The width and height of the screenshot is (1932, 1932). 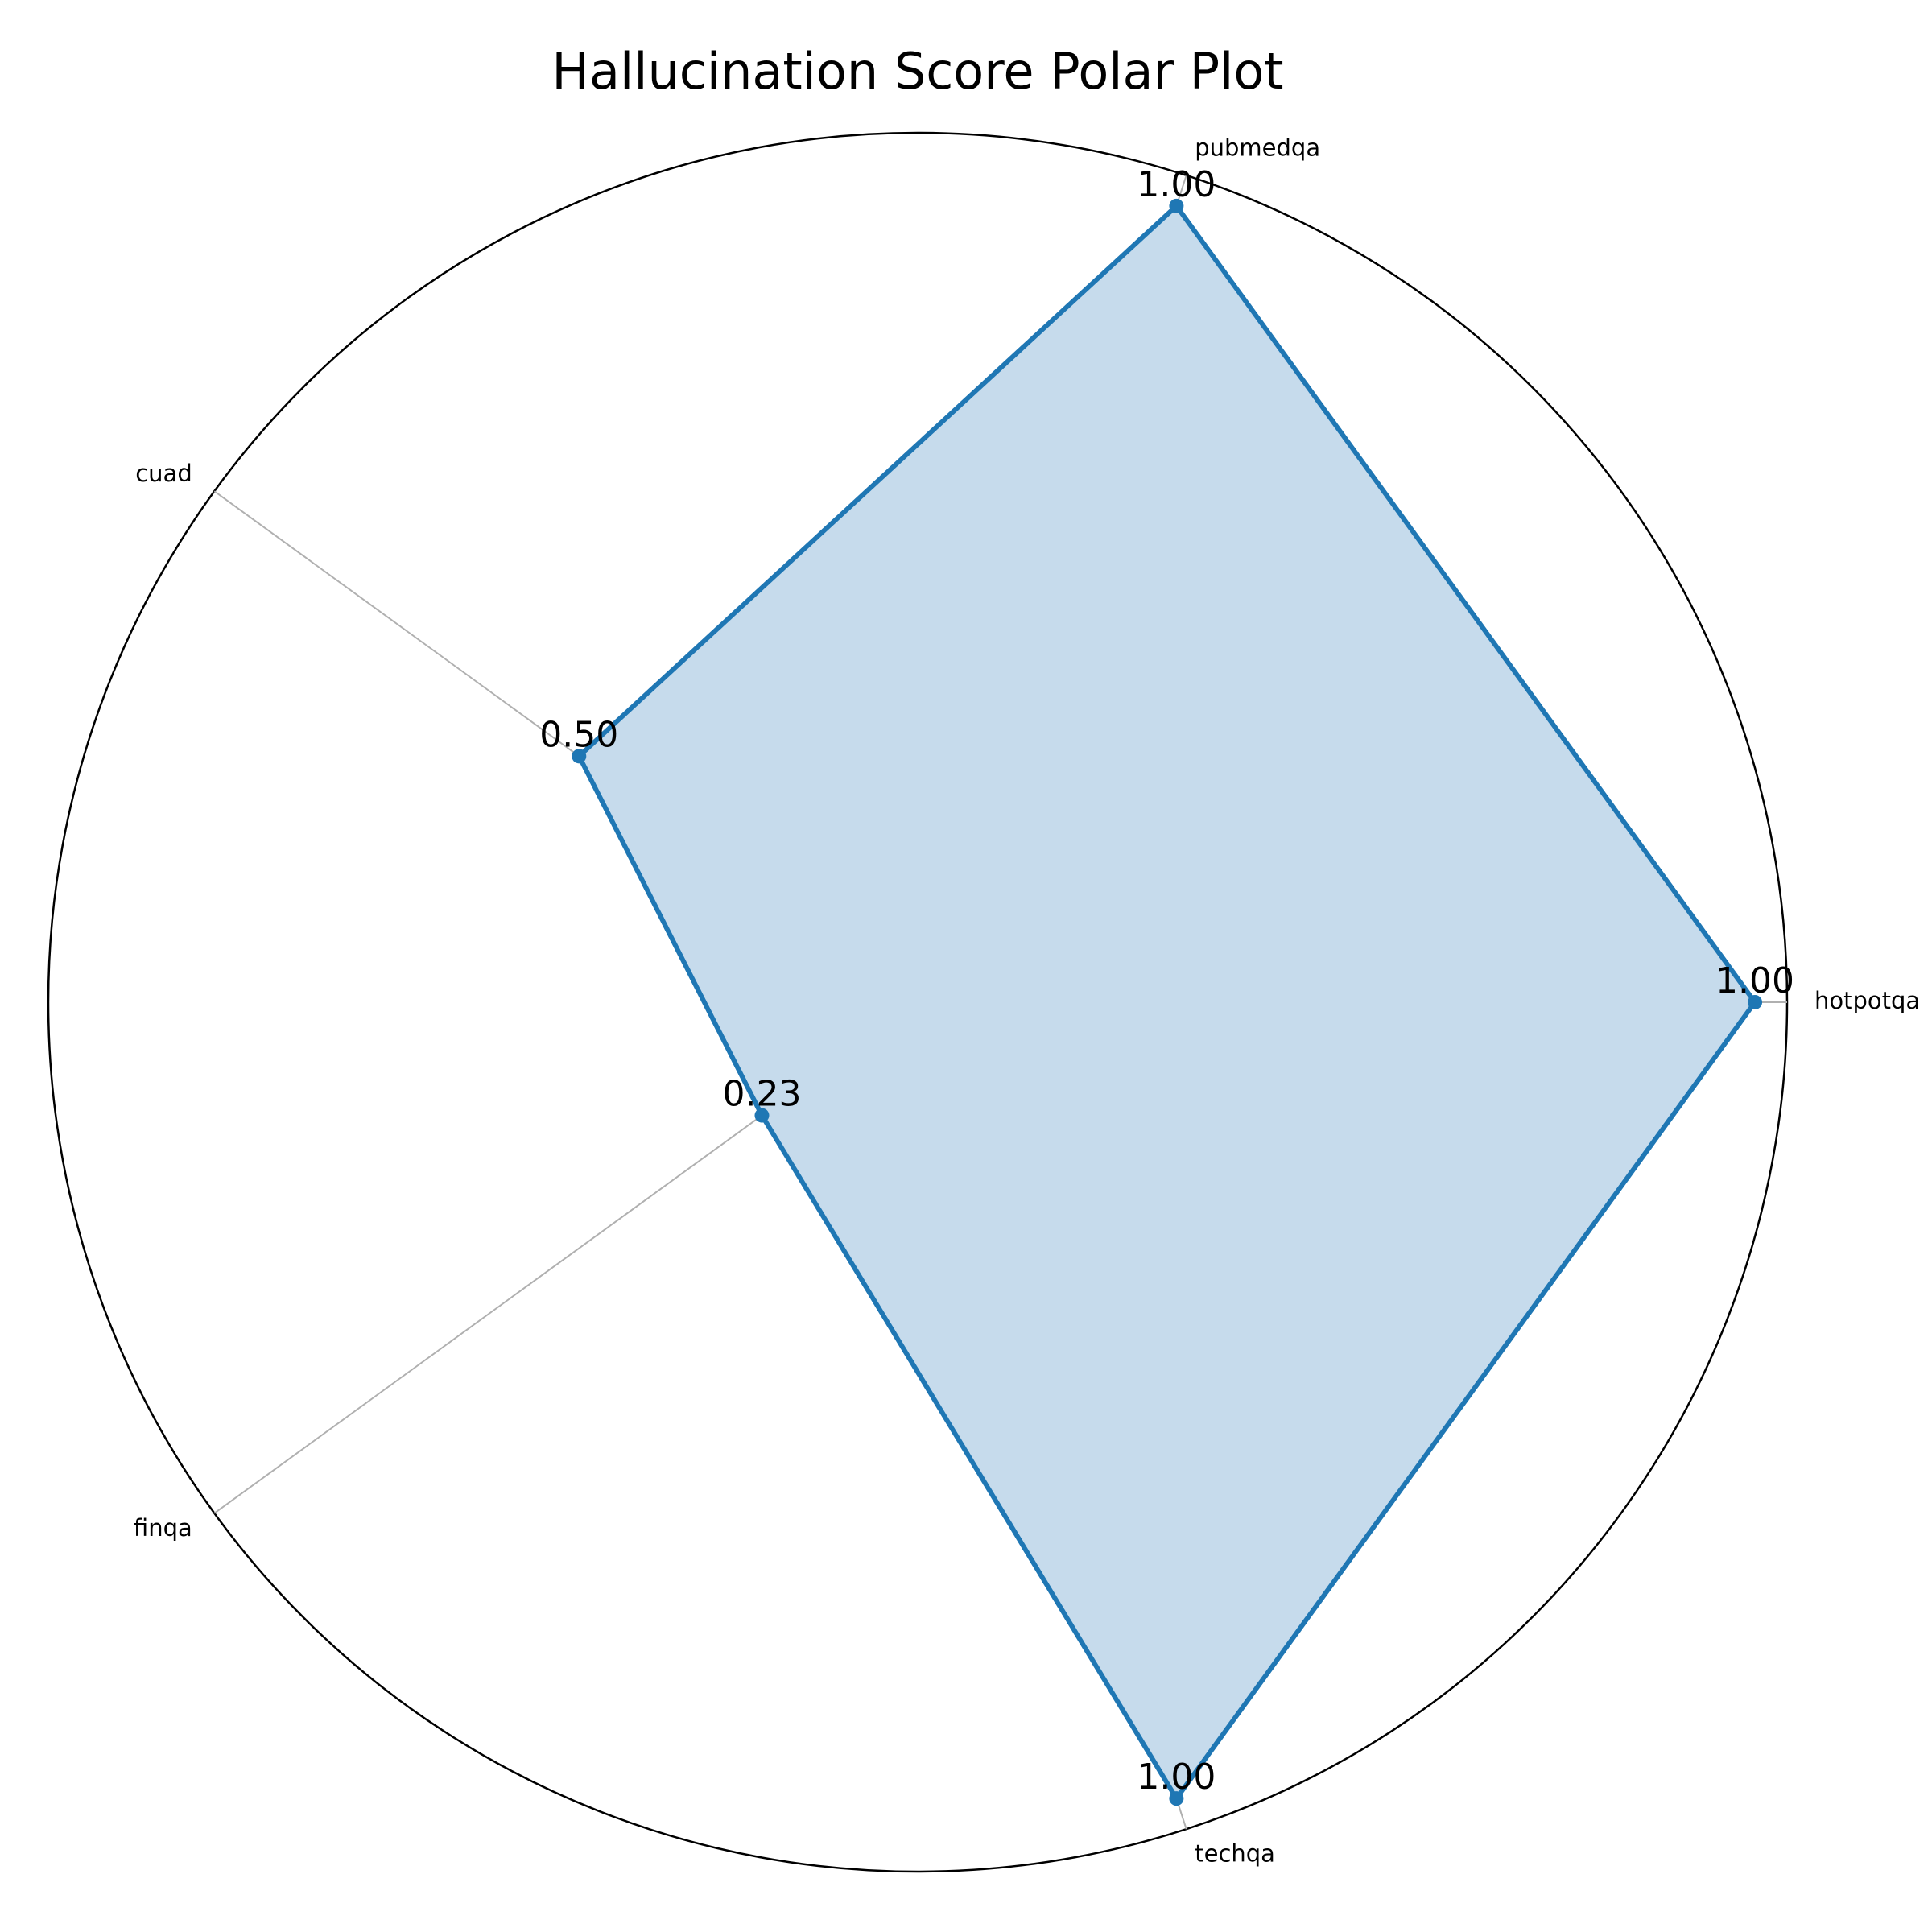 What do you see at coordinates (1235, 1853) in the screenshot?
I see `category-label-techqa: techqa` at bounding box center [1235, 1853].